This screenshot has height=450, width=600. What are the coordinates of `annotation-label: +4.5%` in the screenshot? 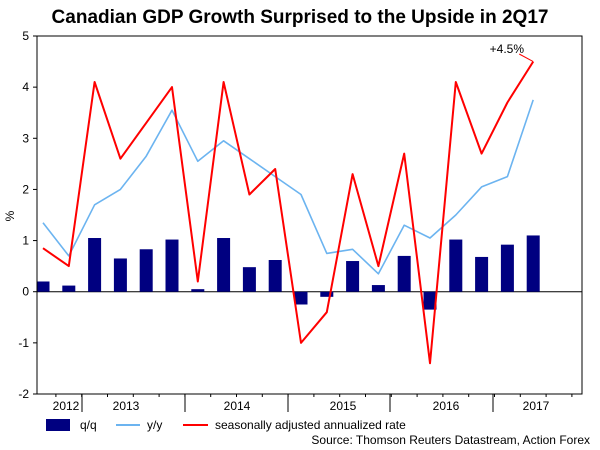 It's located at (507, 49).